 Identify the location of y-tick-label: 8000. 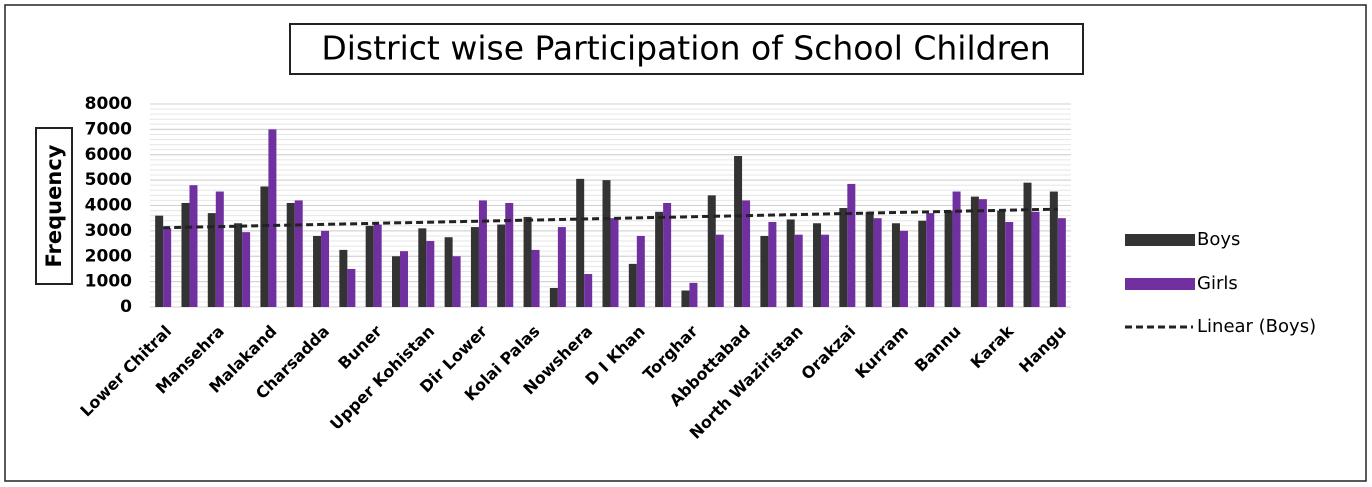
(108, 104).